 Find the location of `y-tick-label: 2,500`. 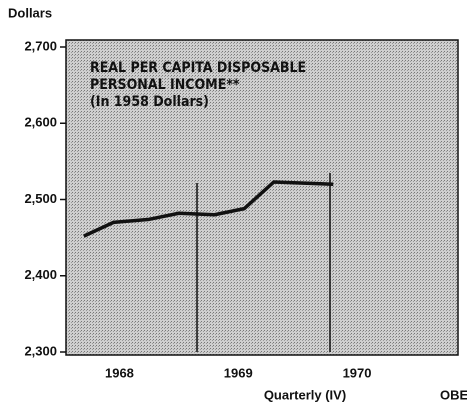

y-tick-label: 2,500 is located at coordinates (40, 198).